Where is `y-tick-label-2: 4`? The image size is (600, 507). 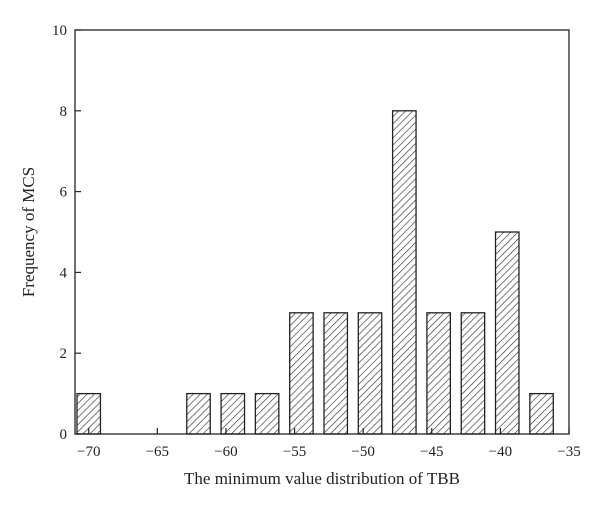 y-tick-label-2: 4 is located at coordinates (64, 273).